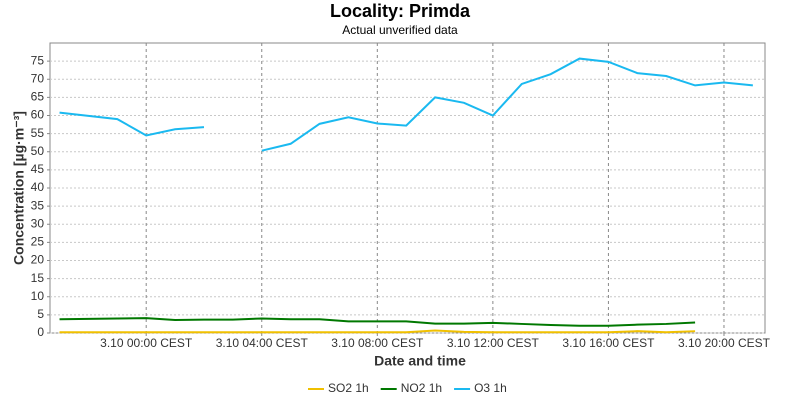 This screenshot has height=400, width=800. Describe the element at coordinates (38, 242) in the screenshot. I see `y-tick-label: 25` at that location.